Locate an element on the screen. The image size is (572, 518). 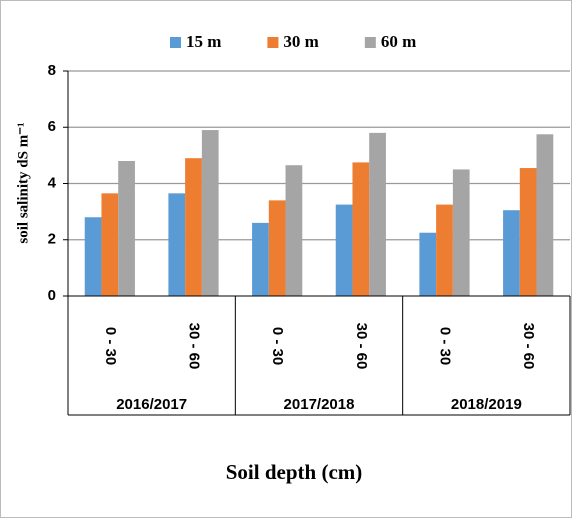
y-tick-label: 6 is located at coordinates (52, 126).